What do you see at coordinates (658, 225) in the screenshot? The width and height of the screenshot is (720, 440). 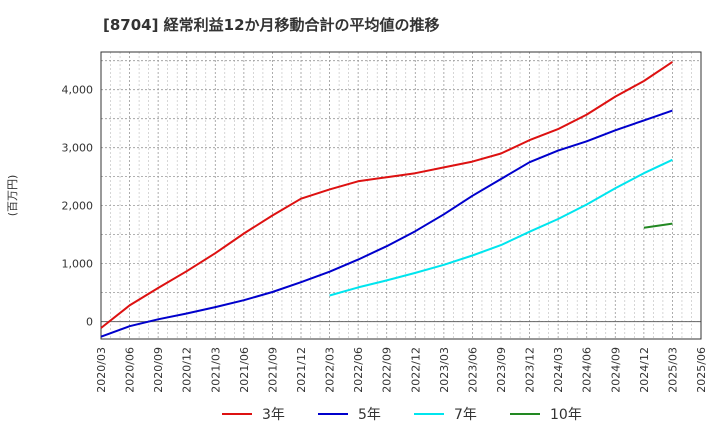 I see `series-line` at bounding box center [658, 225].